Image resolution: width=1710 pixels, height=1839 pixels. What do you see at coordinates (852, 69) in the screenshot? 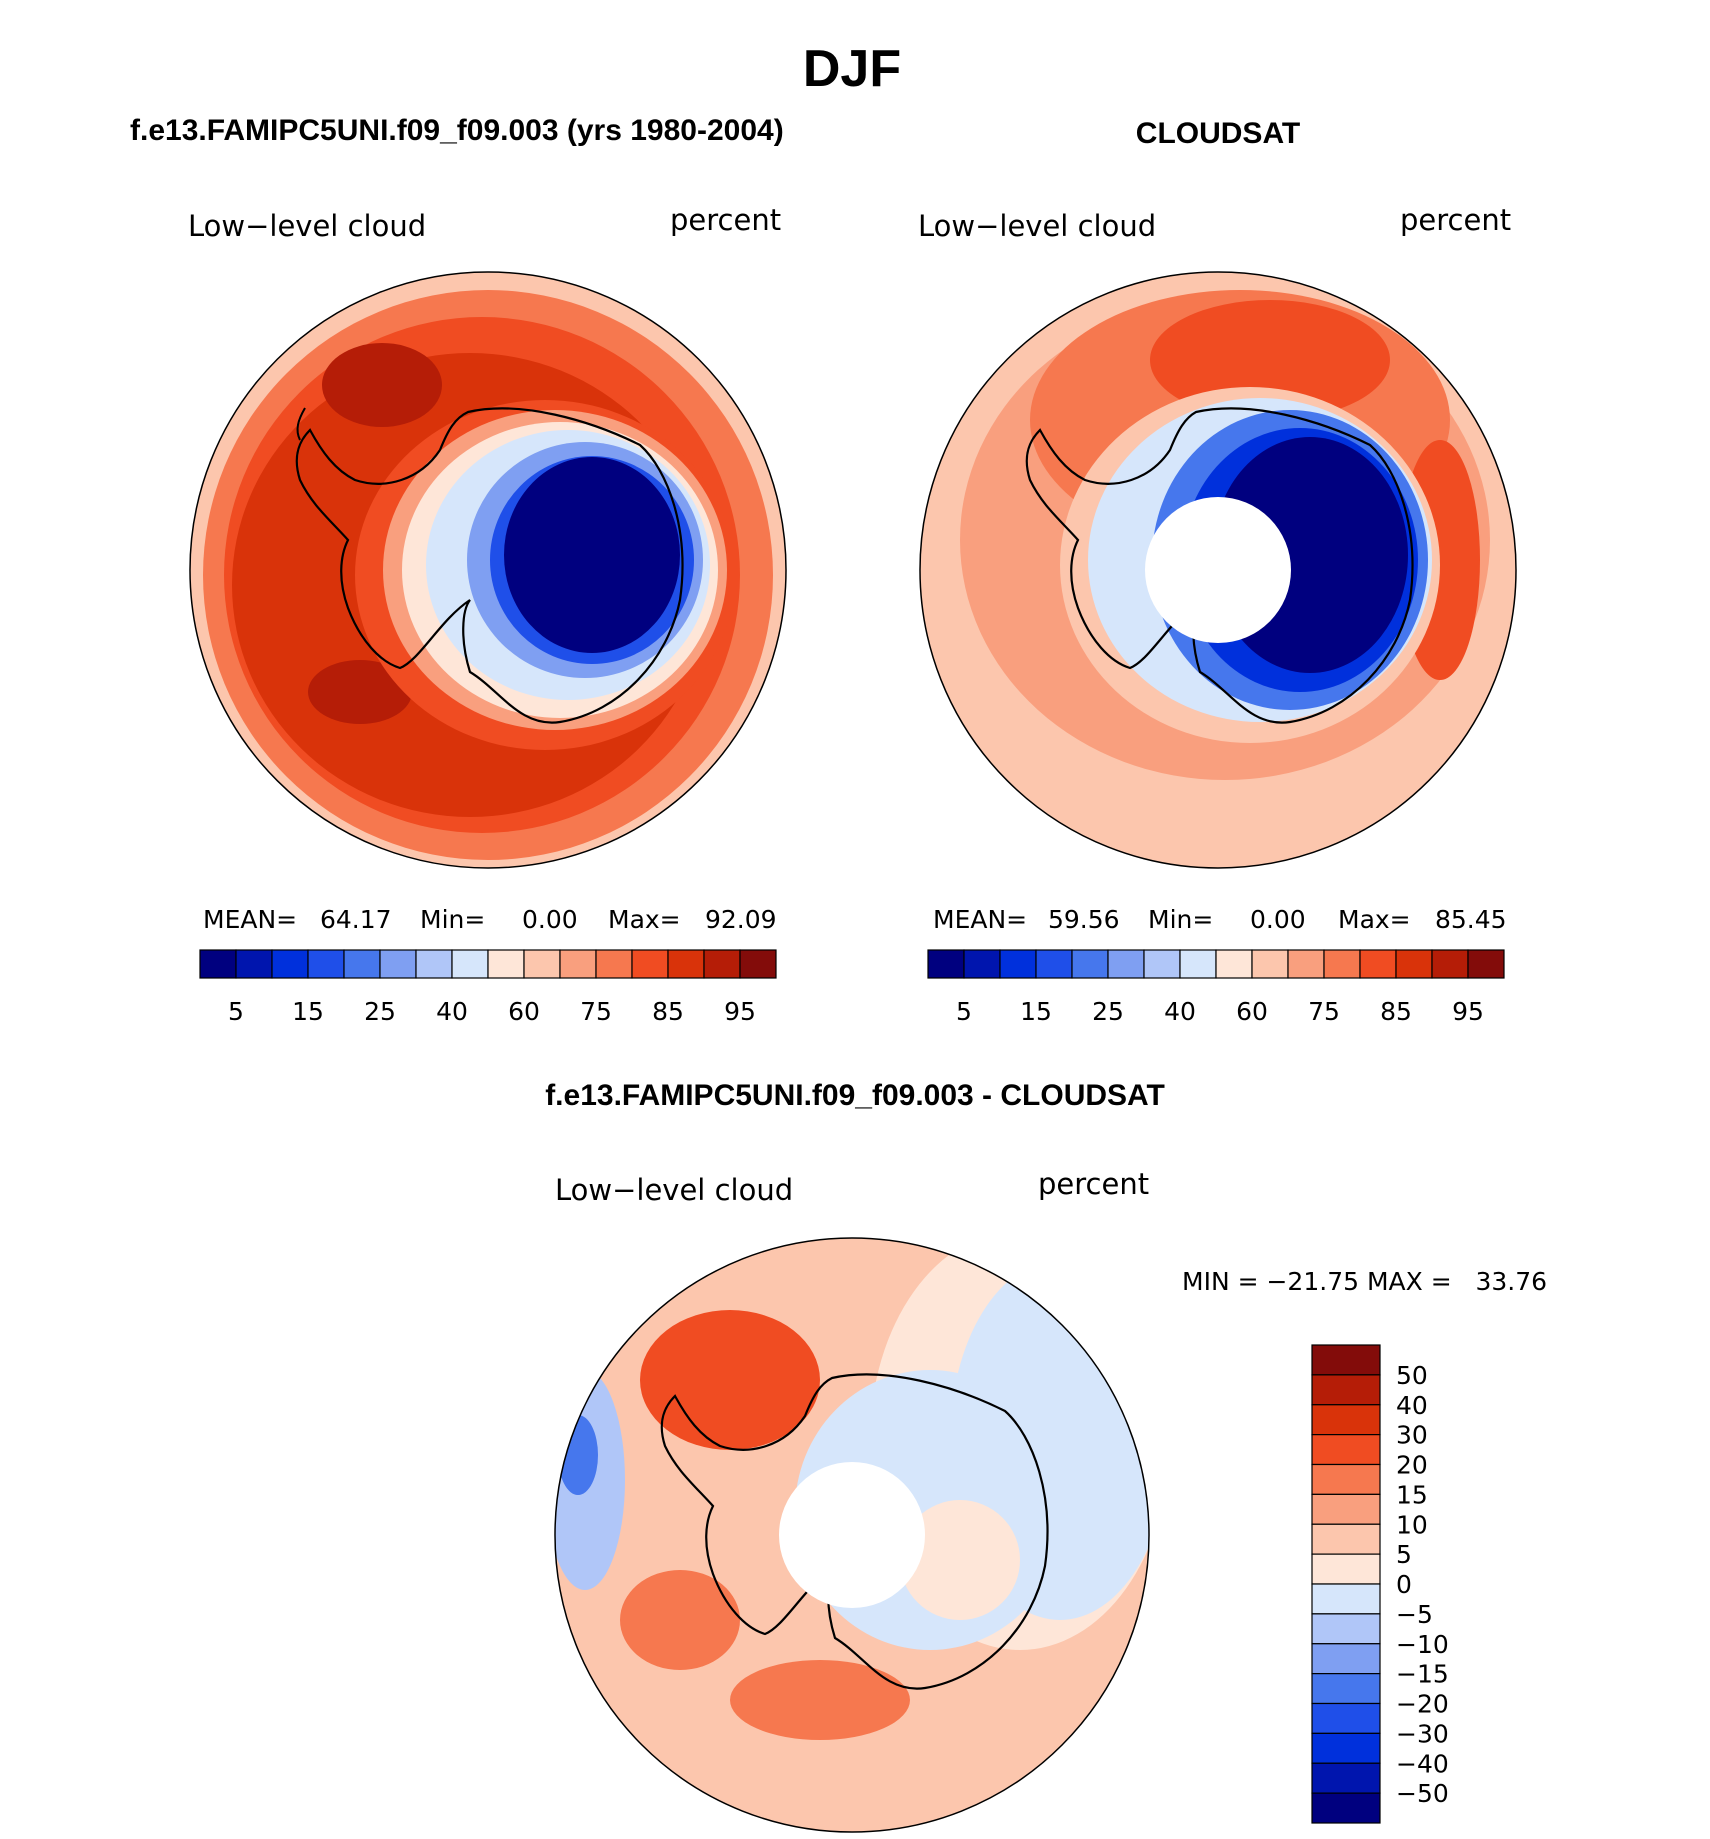
I see `main-title: DJF` at bounding box center [852, 69].